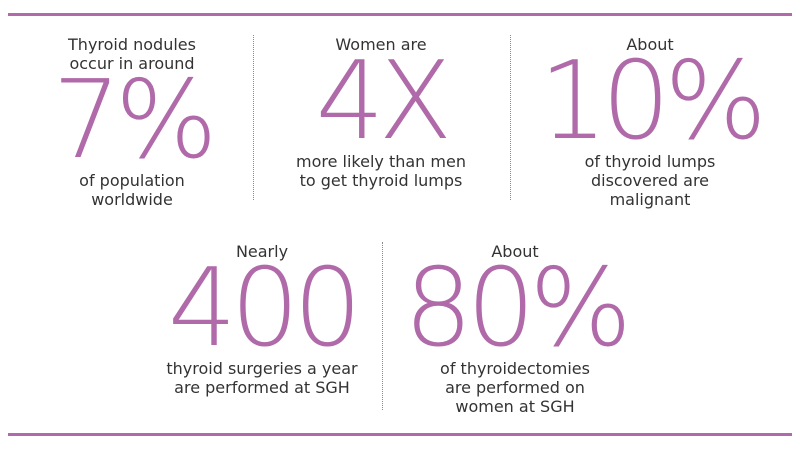  What do you see at coordinates (264, 308) in the screenshot?
I see `stat-figure: 400` at bounding box center [264, 308].